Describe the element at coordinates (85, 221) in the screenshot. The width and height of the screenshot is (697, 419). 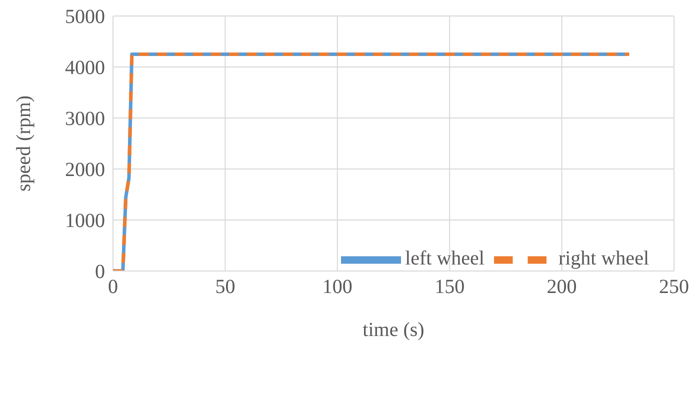
I see `y-tick-label: 1000` at that location.